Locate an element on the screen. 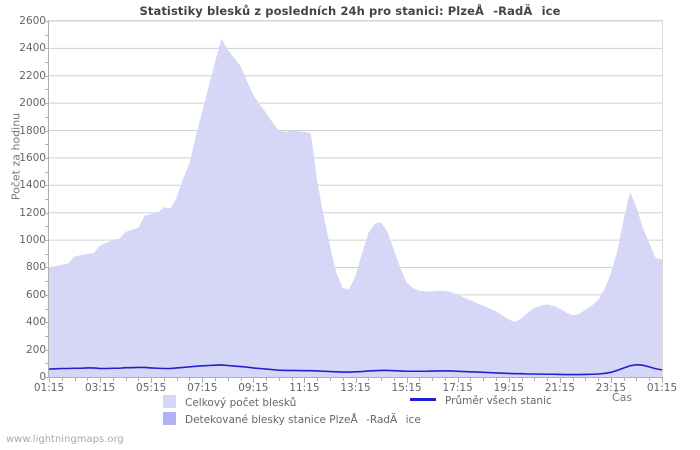 Image resolution: width=700 pixels, height=450 pixels. x-tick-label: 19:15 is located at coordinates (508, 388).